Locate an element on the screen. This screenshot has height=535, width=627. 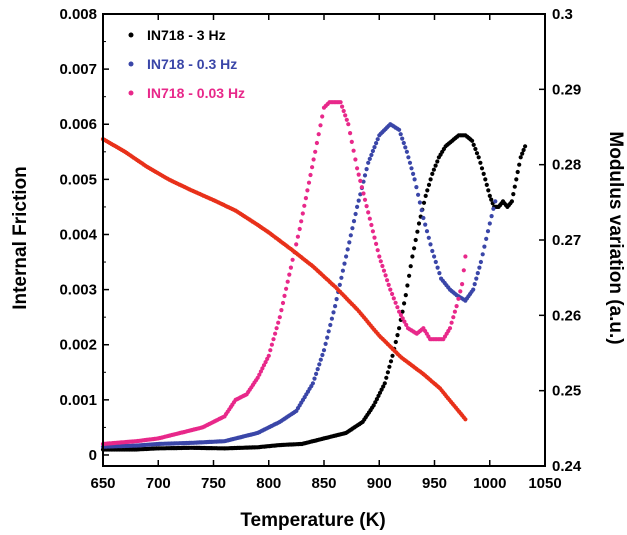
y-right-tick-label: 0.27 is located at coordinates (566, 240).